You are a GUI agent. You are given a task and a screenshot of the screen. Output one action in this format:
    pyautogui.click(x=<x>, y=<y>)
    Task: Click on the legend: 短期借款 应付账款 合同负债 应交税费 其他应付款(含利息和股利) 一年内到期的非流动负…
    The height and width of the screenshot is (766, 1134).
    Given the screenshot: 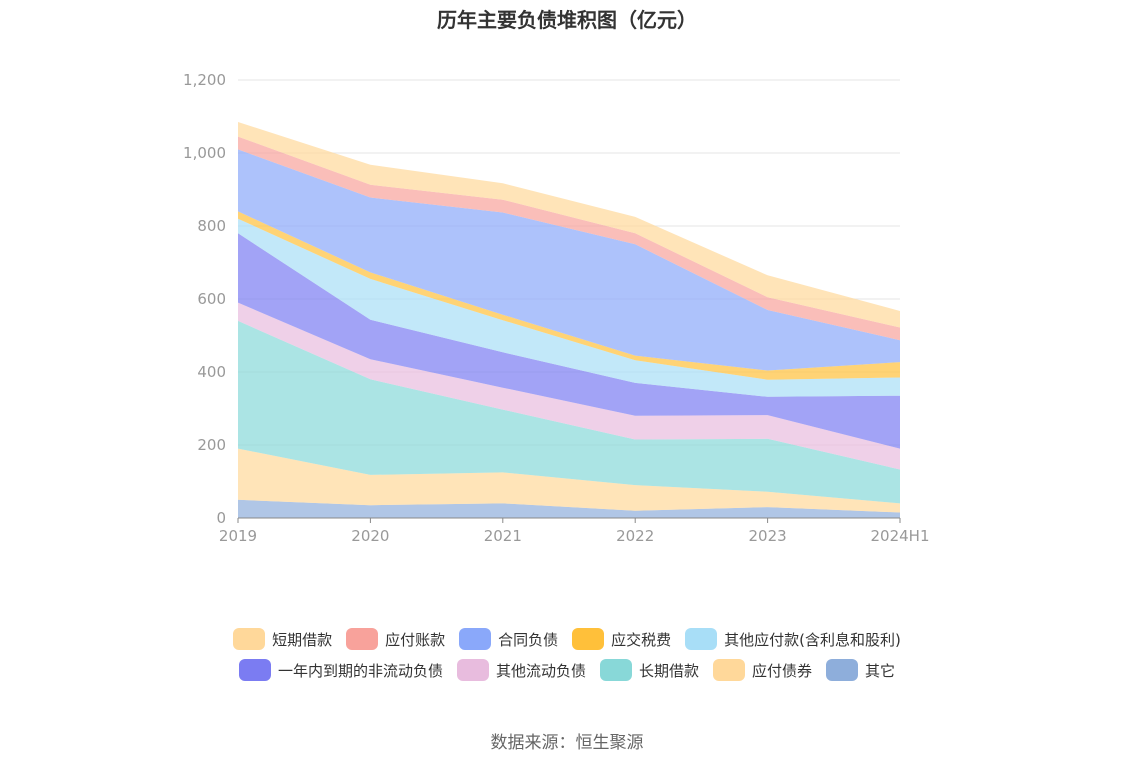 What is the action you would take?
    pyautogui.click(x=567, y=659)
    